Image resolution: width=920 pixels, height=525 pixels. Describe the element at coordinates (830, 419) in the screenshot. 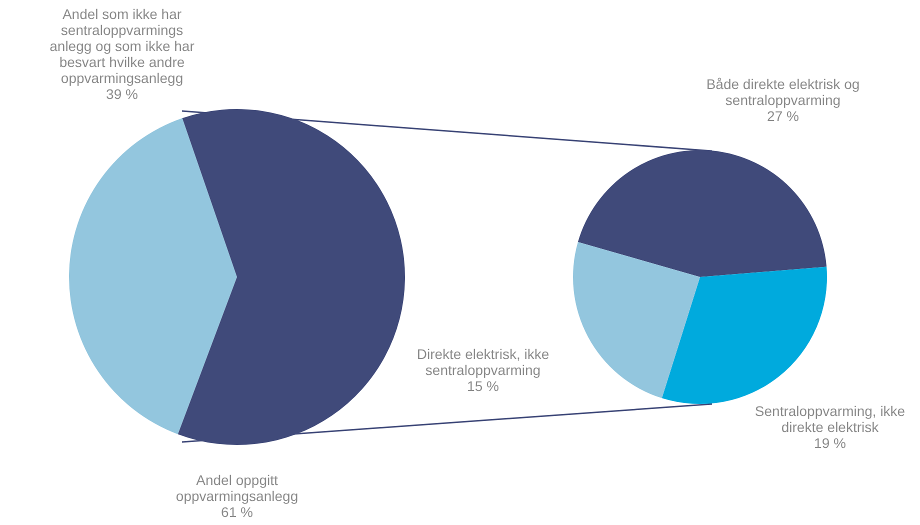

I see `slice-label: Sentraloppvarming, ikke direkte elektrisk` at that location.